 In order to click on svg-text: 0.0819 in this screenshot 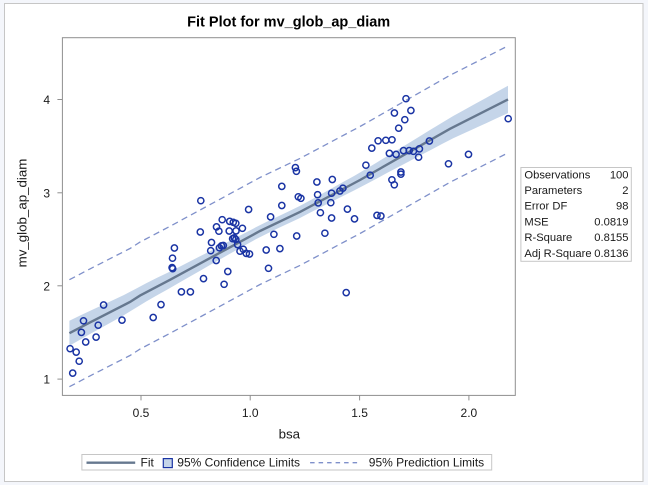, I will do `click(611, 222)`.